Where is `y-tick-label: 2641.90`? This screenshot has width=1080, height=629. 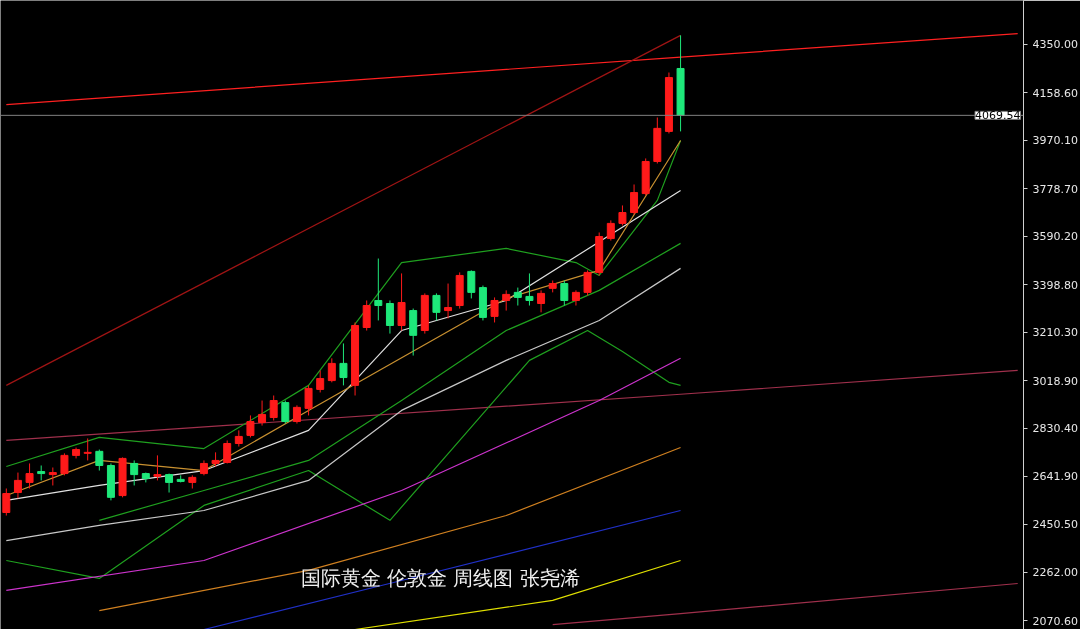 y-tick-label: 2641.90 is located at coordinates (1055, 477).